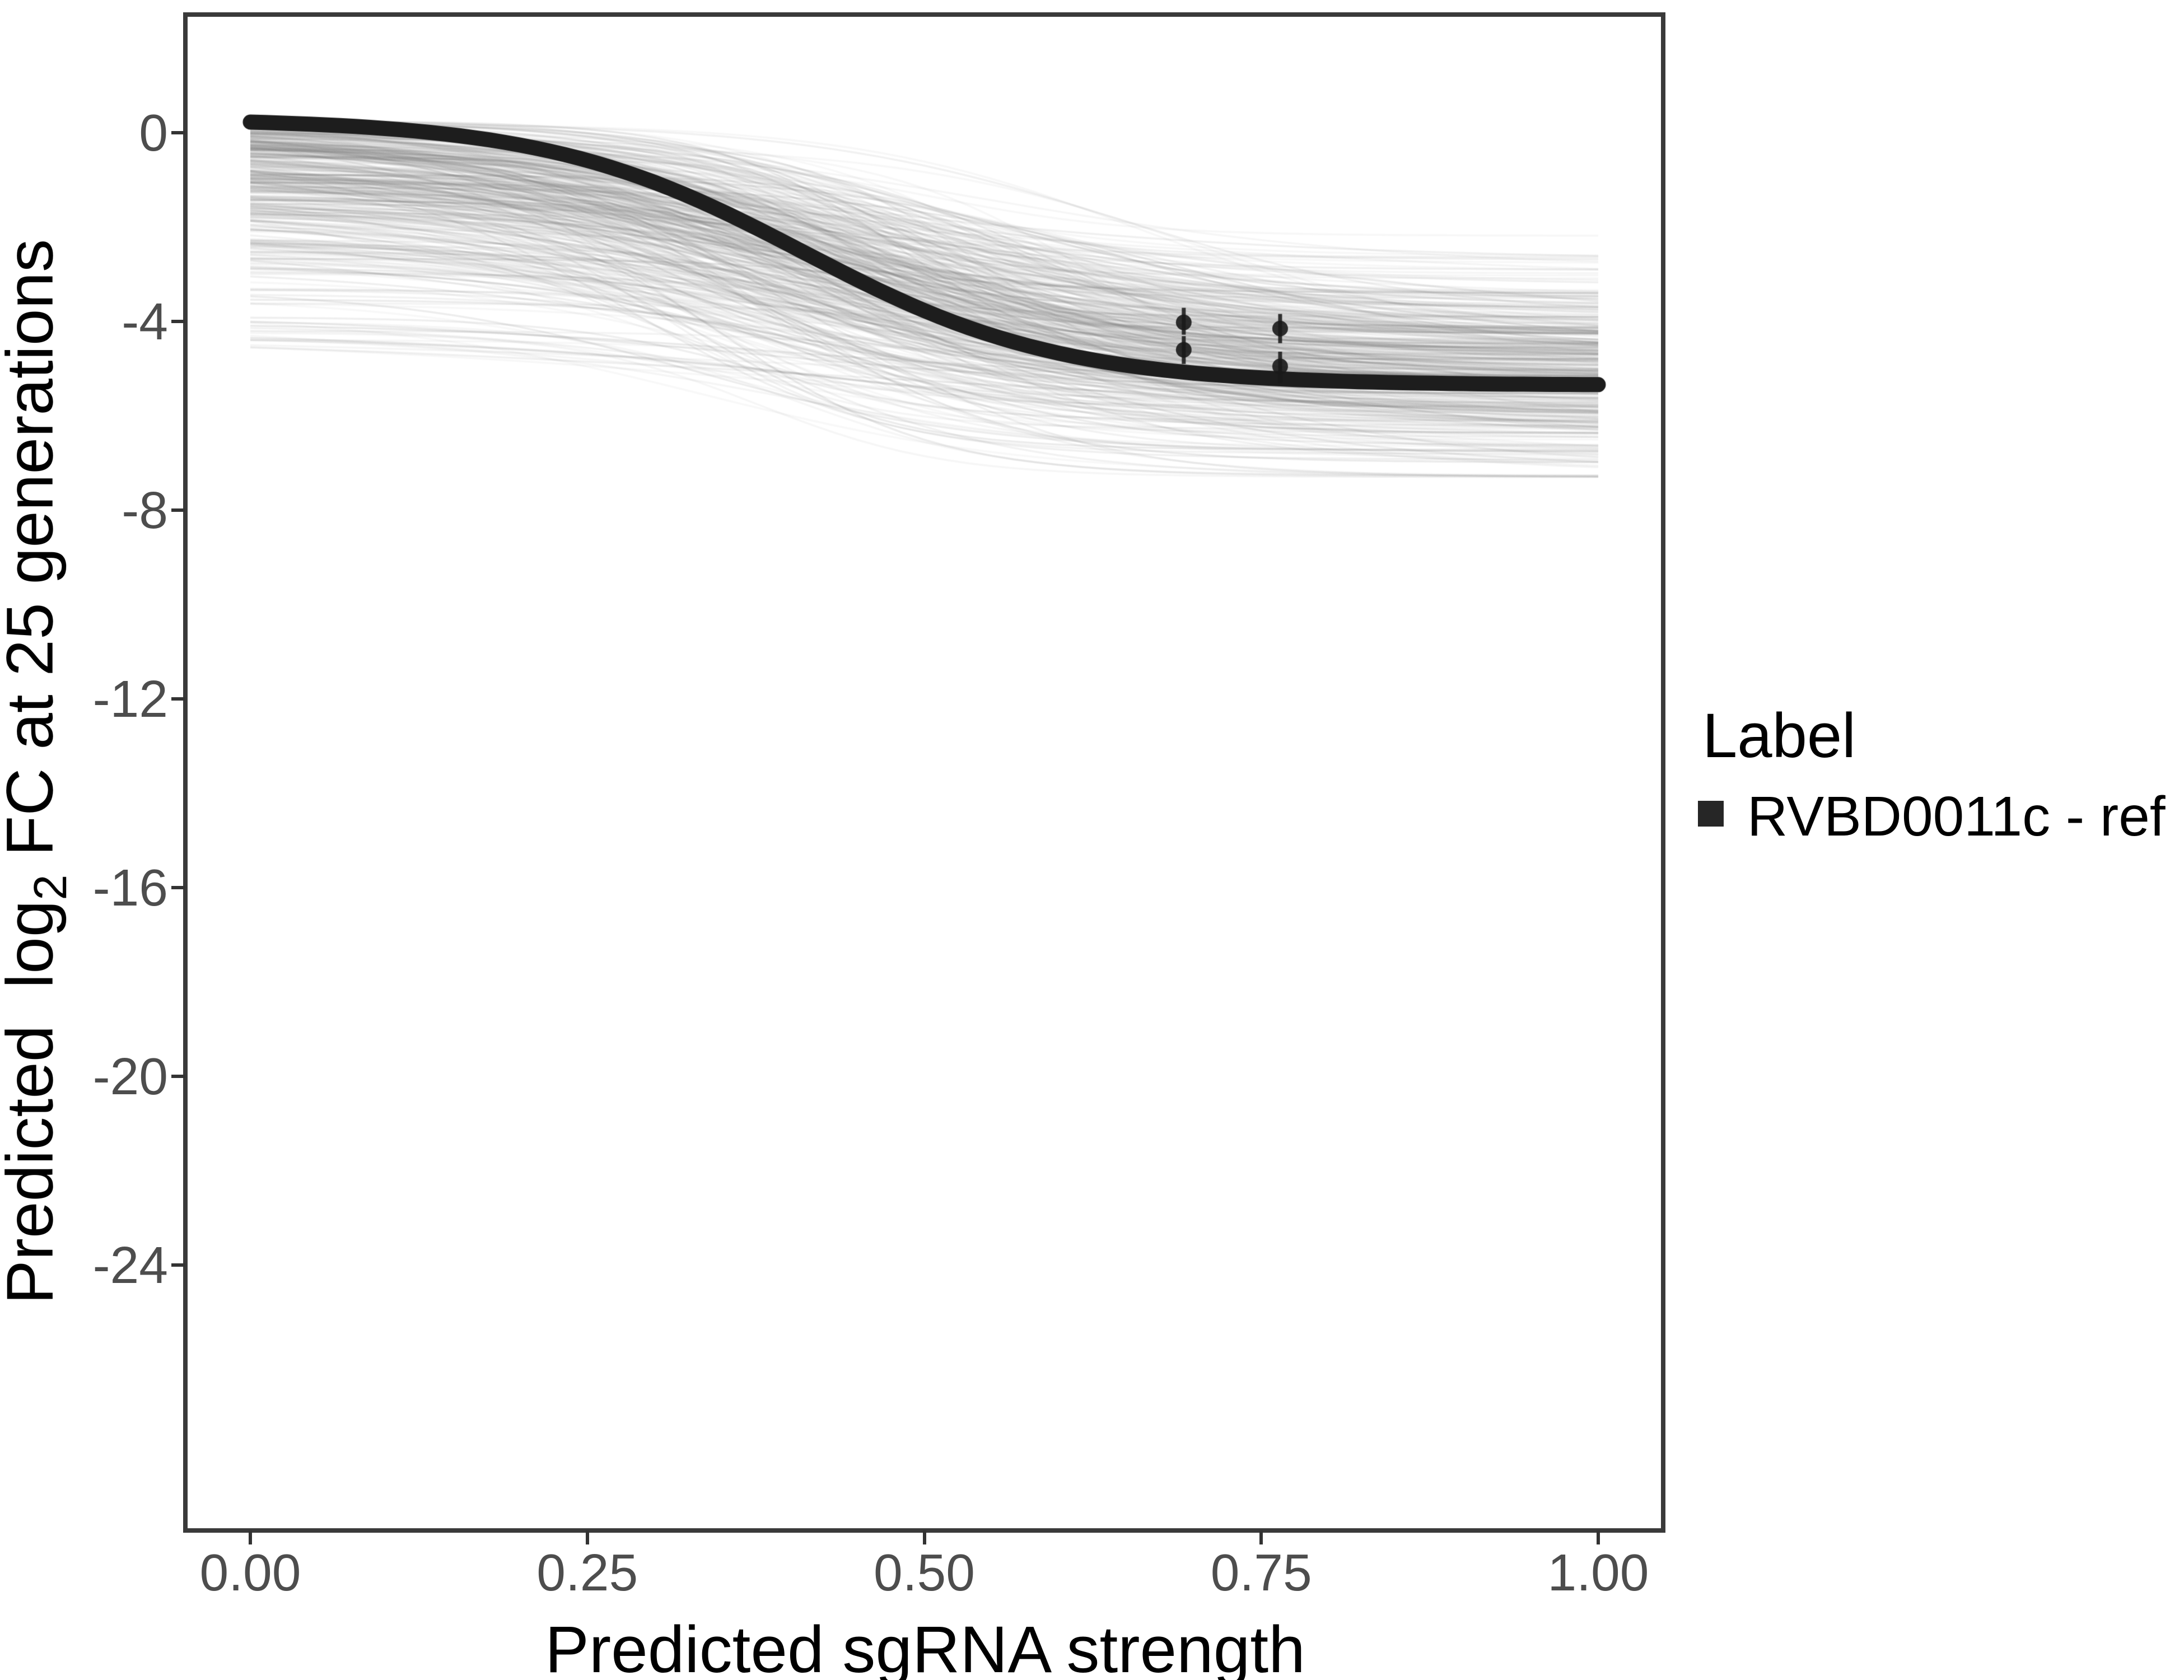 The width and height of the screenshot is (2184, 1680). What do you see at coordinates (925, 1647) in the screenshot?
I see `x-axis-title: Predicted sgRNA strength` at bounding box center [925, 1647].